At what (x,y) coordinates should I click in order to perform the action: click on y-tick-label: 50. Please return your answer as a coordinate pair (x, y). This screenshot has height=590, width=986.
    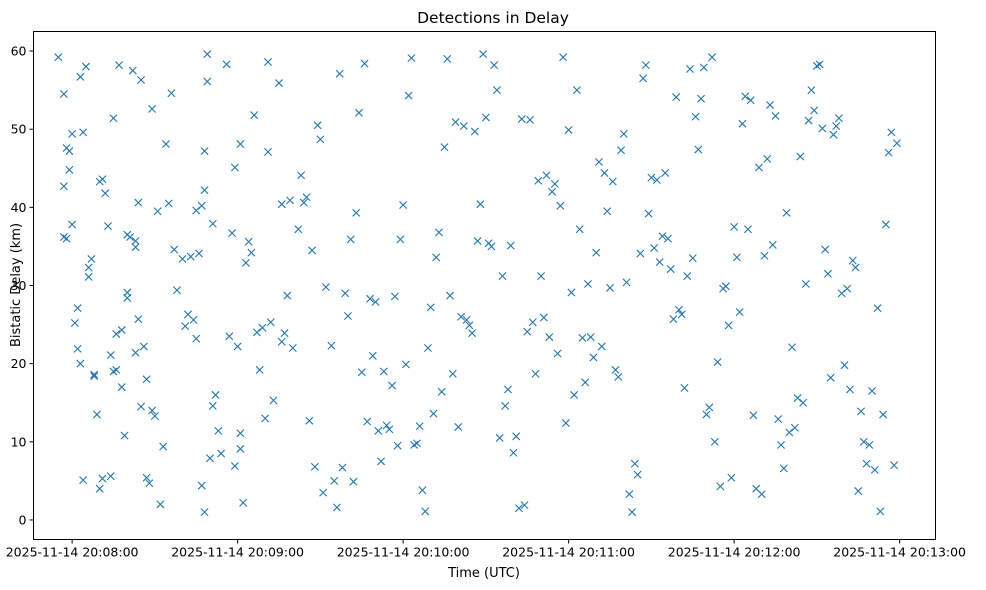
    Looking at the image, I should click on (19, 129).